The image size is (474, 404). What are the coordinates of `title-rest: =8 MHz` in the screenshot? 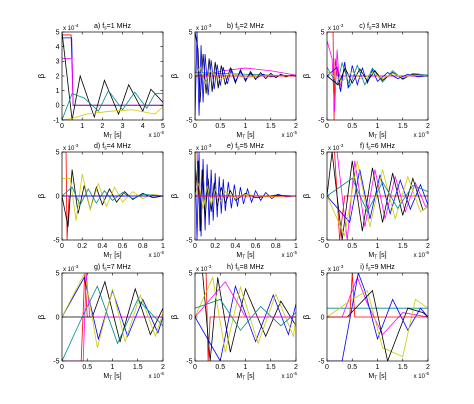 It's located at (252, 267).